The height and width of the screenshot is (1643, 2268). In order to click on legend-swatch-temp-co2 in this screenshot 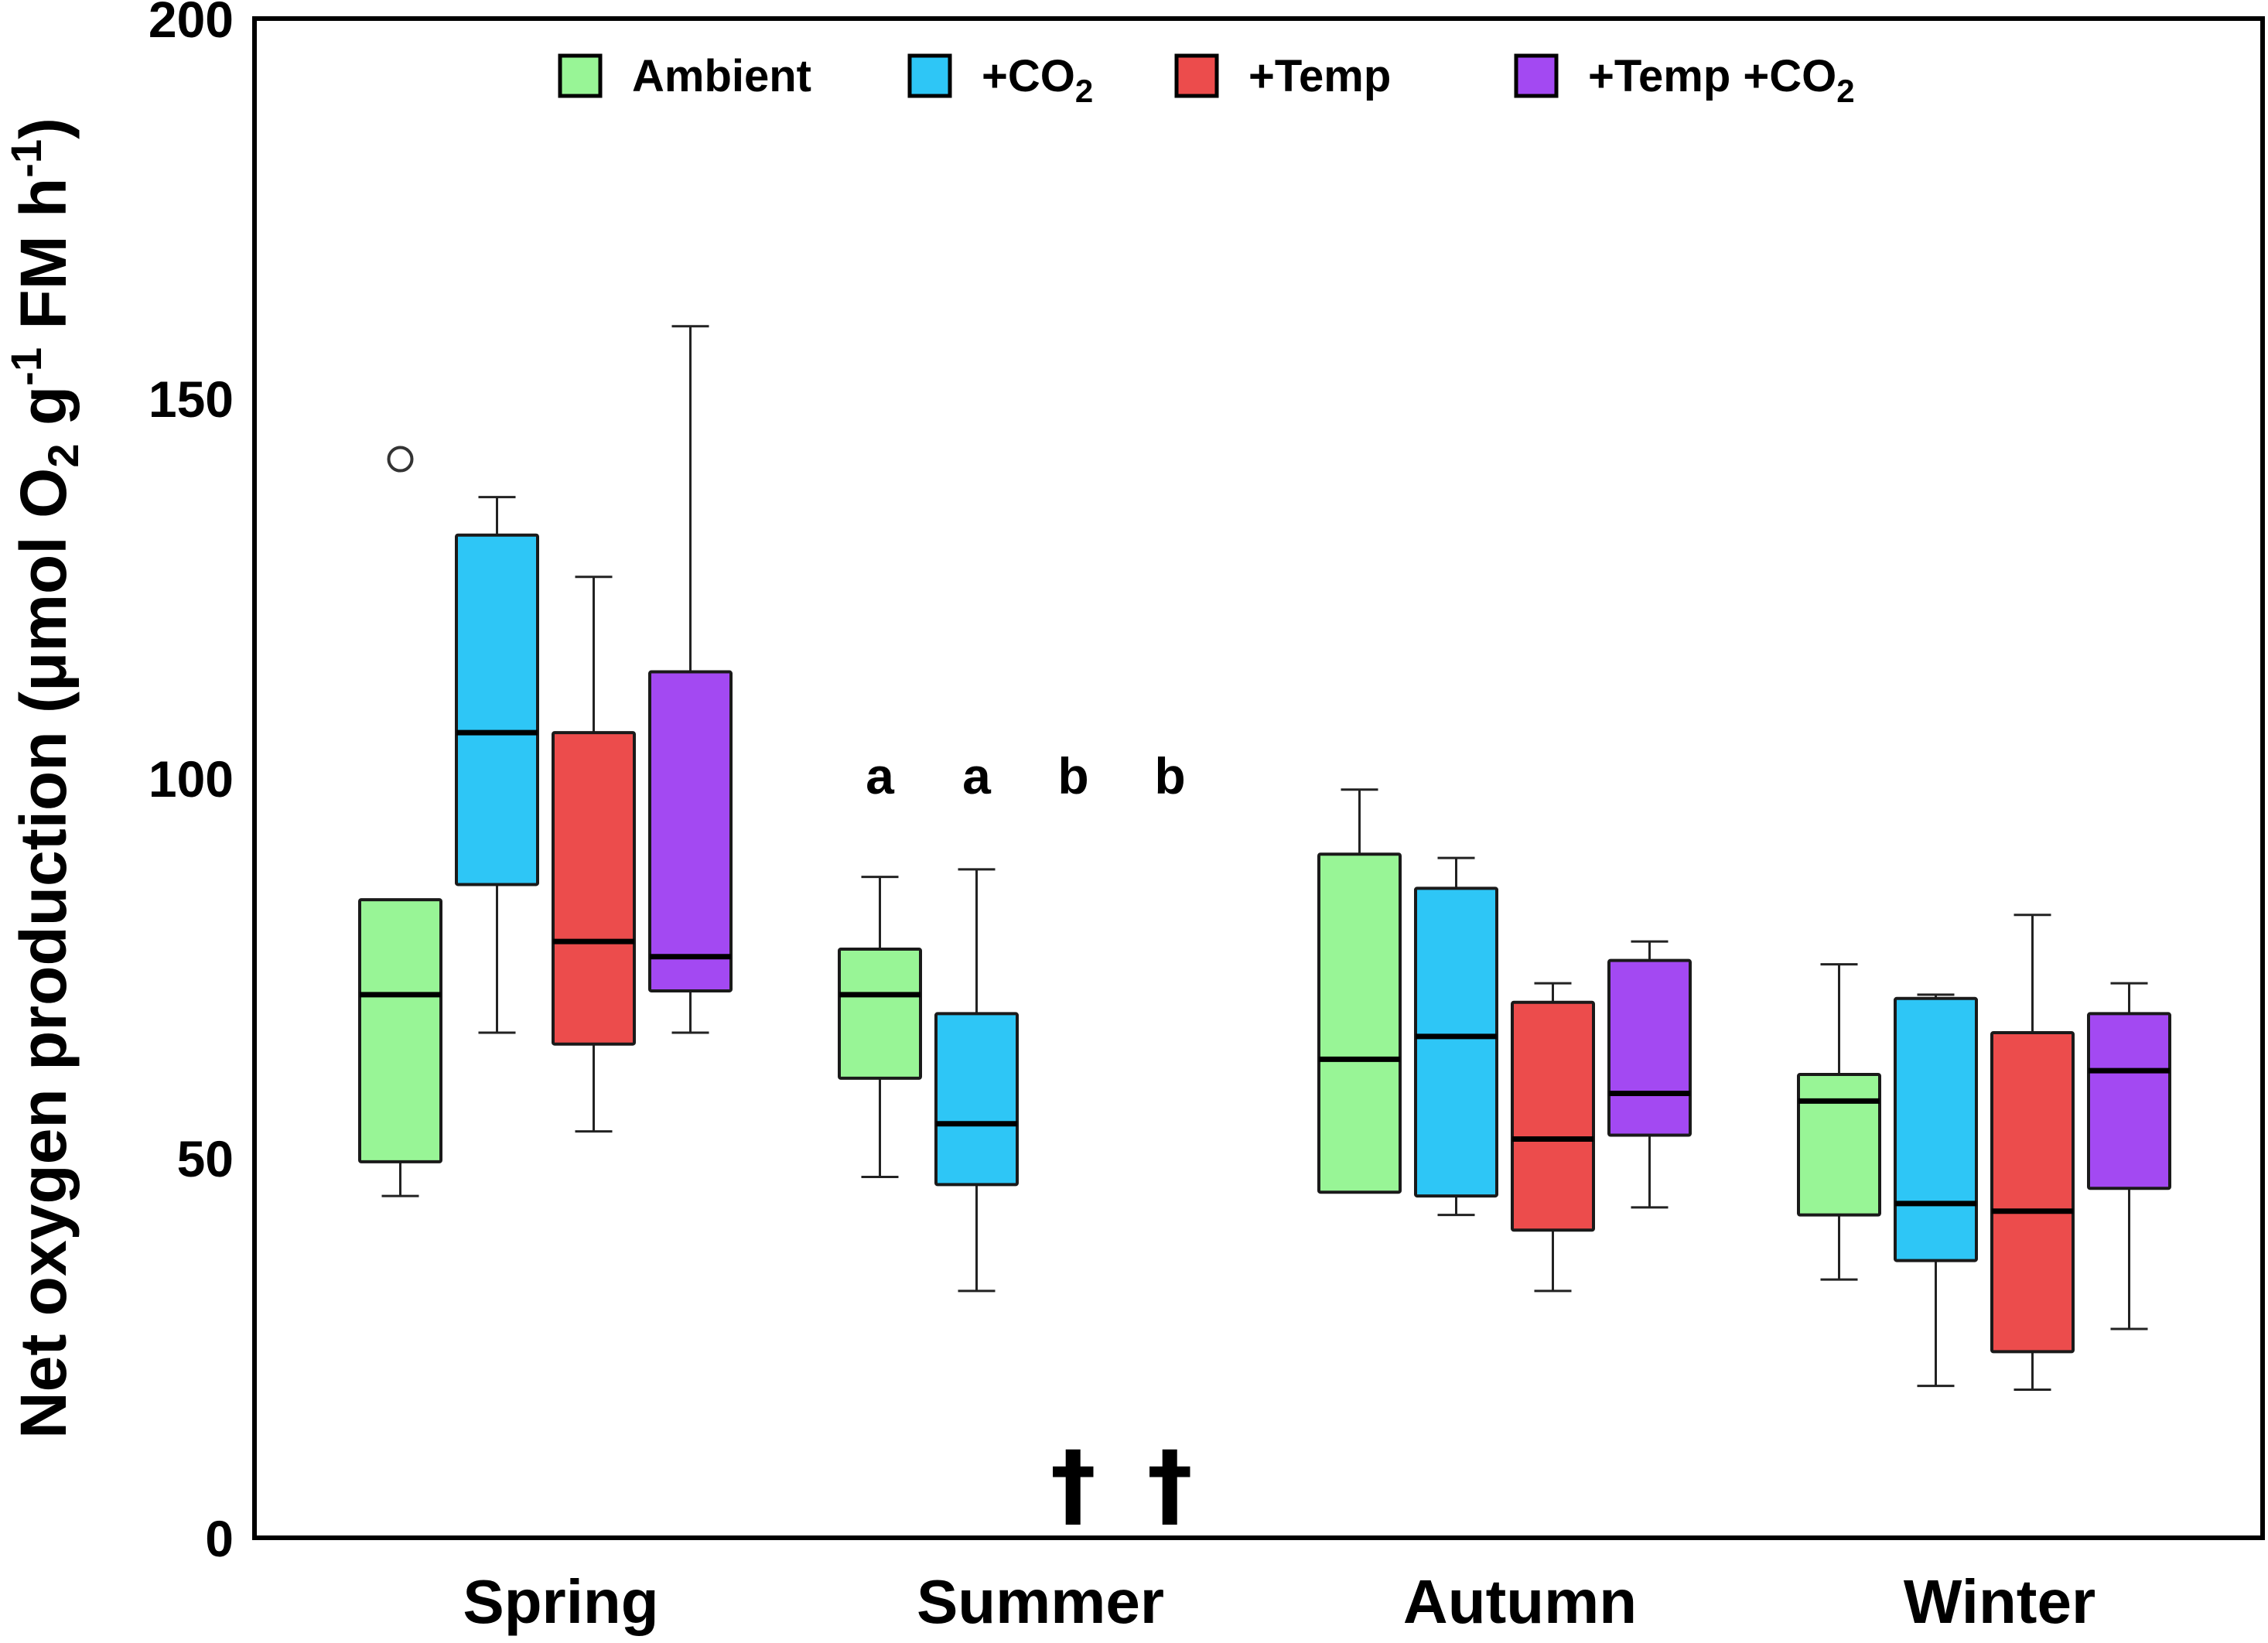, I will do `click(1537, 75)`.